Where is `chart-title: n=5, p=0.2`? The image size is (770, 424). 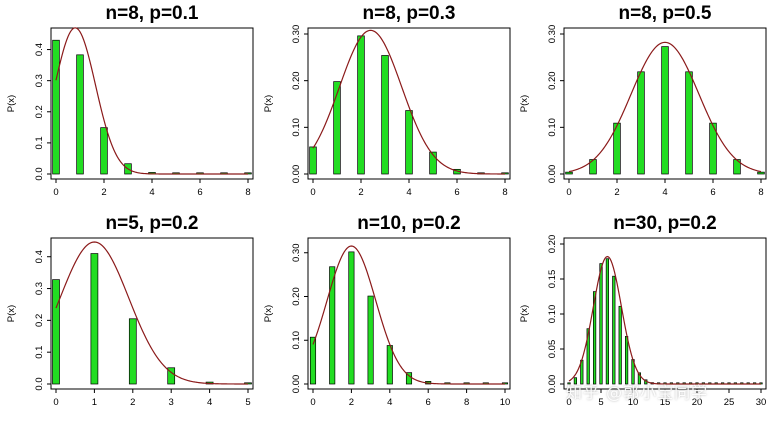 chart-title: n=5, p=0.2 is located at coordinates (152, 223).